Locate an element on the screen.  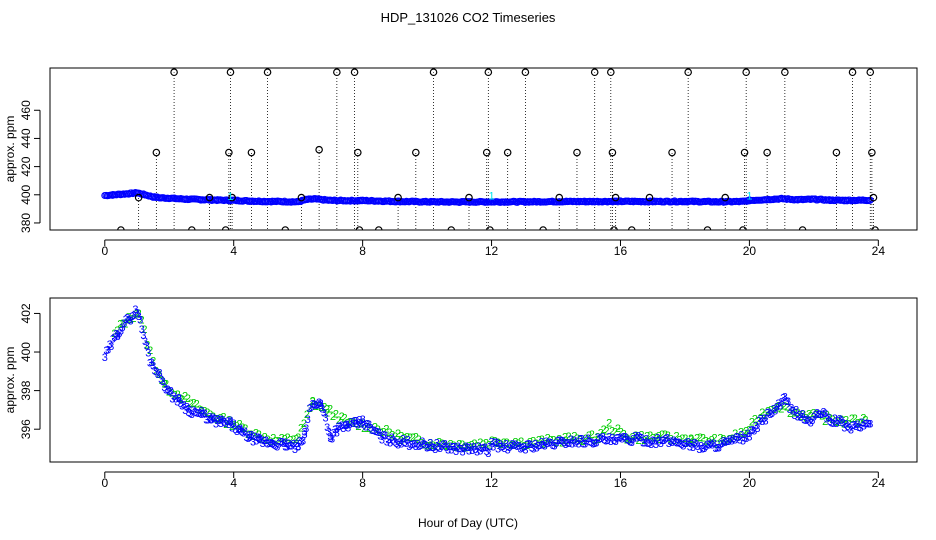
baseline-point is located at coordinates (154, 197).